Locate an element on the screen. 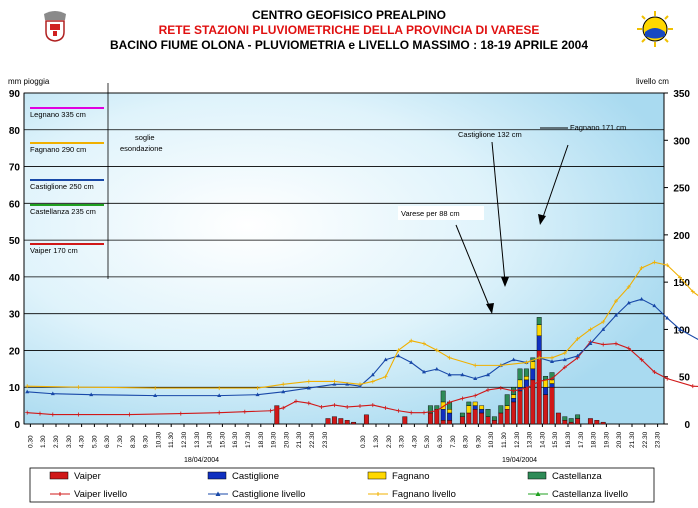 This screenshot has height=508, width=698. x-tick-label: 6.30 is located at coordinates (107, 441).